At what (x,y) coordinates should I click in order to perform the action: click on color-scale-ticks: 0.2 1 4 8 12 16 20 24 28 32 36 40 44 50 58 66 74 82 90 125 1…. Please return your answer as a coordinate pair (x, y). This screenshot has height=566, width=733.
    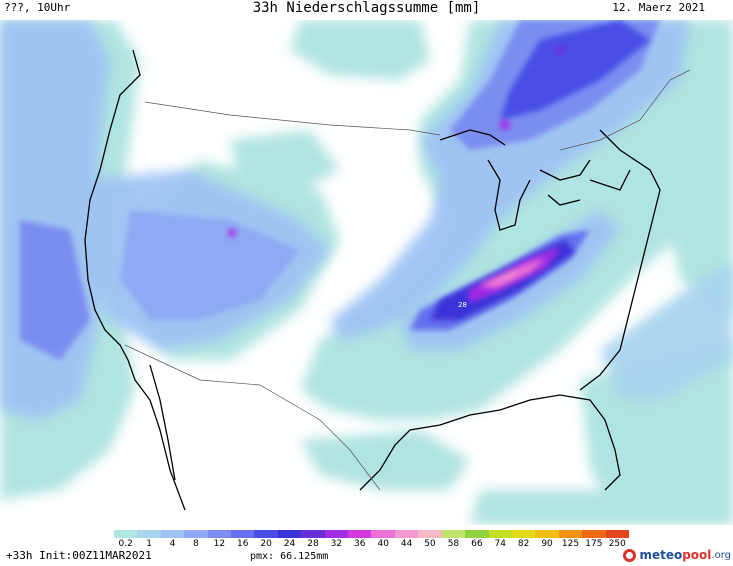
    Looking at the image, I should click on (371, 545).